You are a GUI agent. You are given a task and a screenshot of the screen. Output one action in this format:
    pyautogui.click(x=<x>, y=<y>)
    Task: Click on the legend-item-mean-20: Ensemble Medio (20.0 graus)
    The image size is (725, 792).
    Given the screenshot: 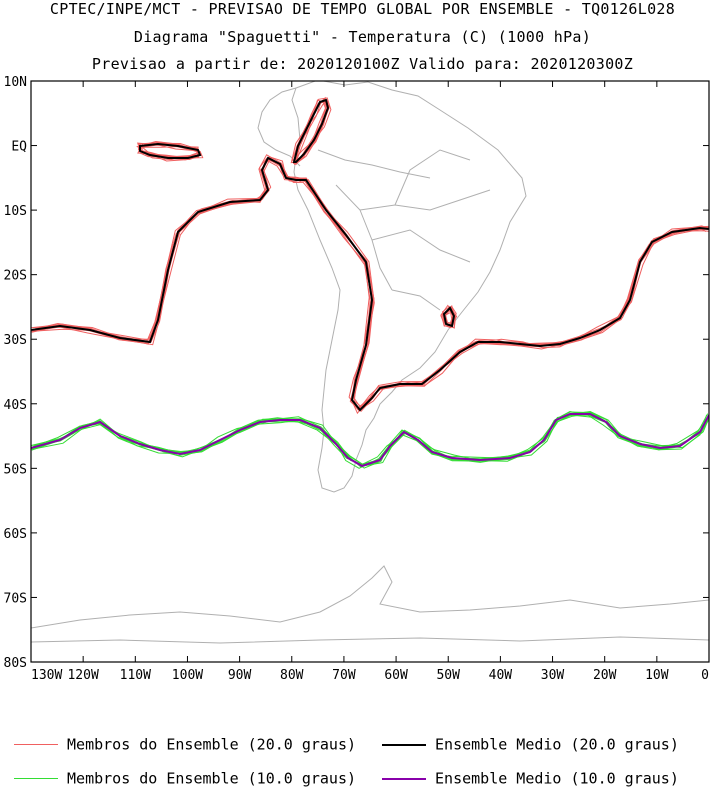 What is the action you would take?
    pyautogui.click(x=530, y=744)
    